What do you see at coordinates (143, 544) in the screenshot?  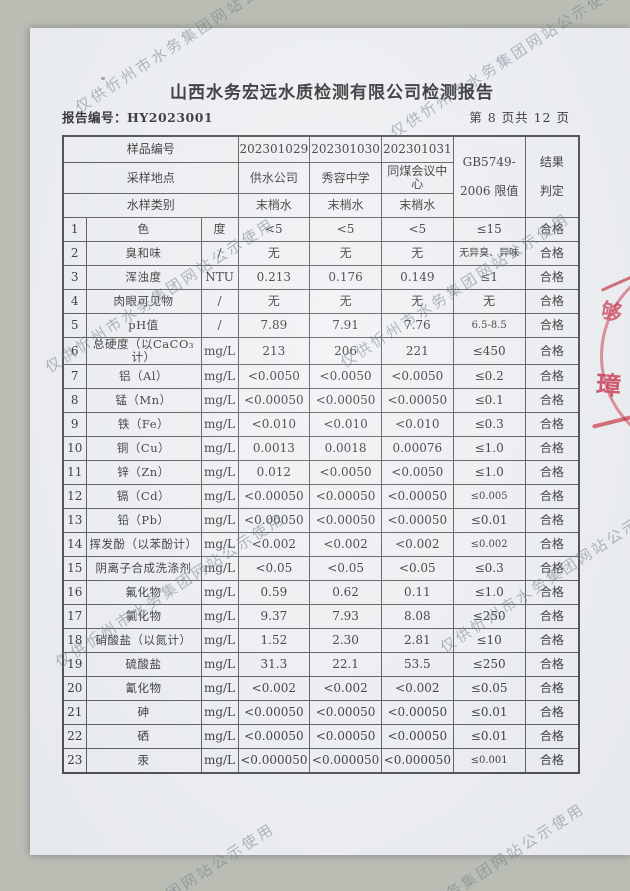 I see `cell-parameter: 挥发酚（以苯酚计）` at bounding box center [143, 544].